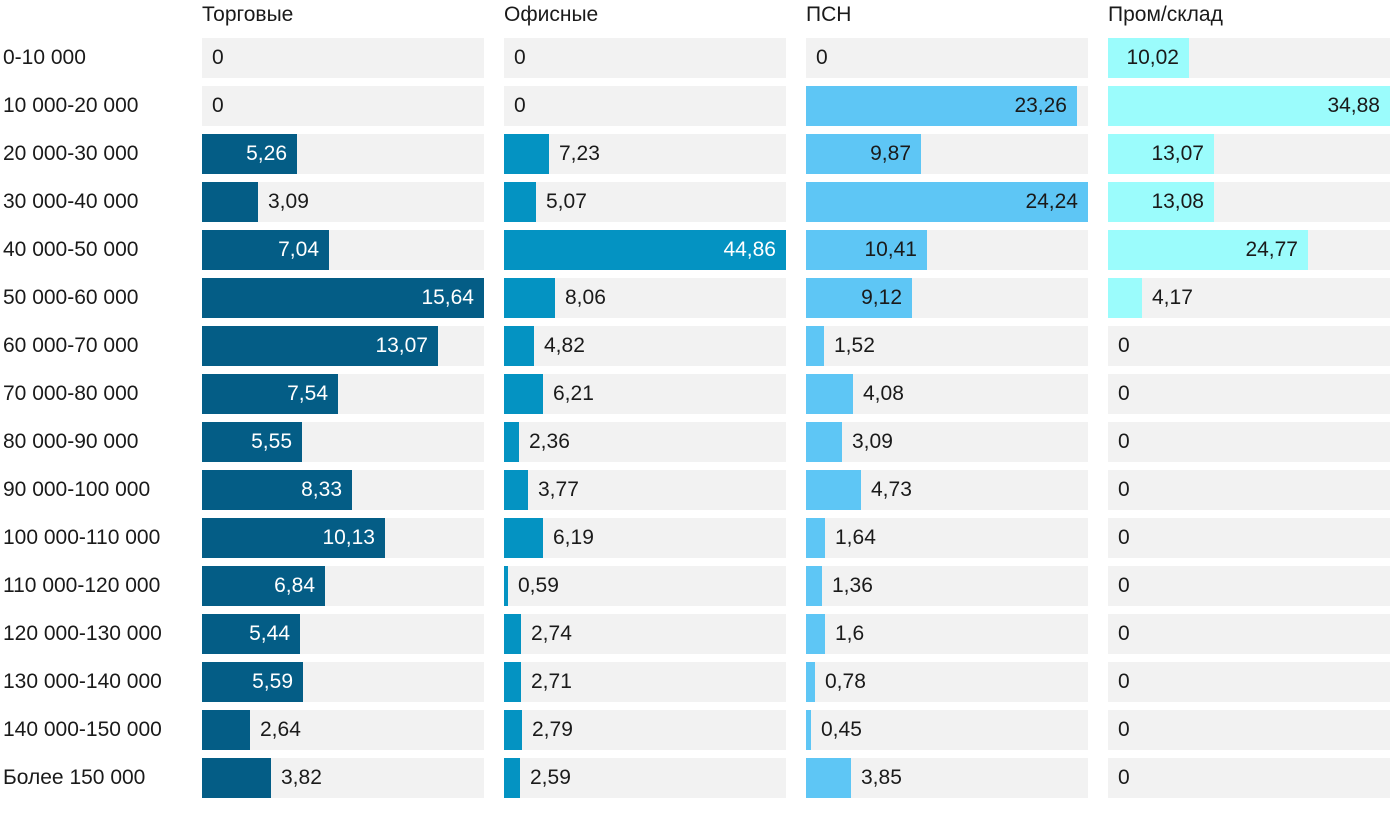 This screenshot has width=1400, height=814. Describe the element at coordinates (298, 249) in the screenshot. I see `data-label: 7,04` at that location.